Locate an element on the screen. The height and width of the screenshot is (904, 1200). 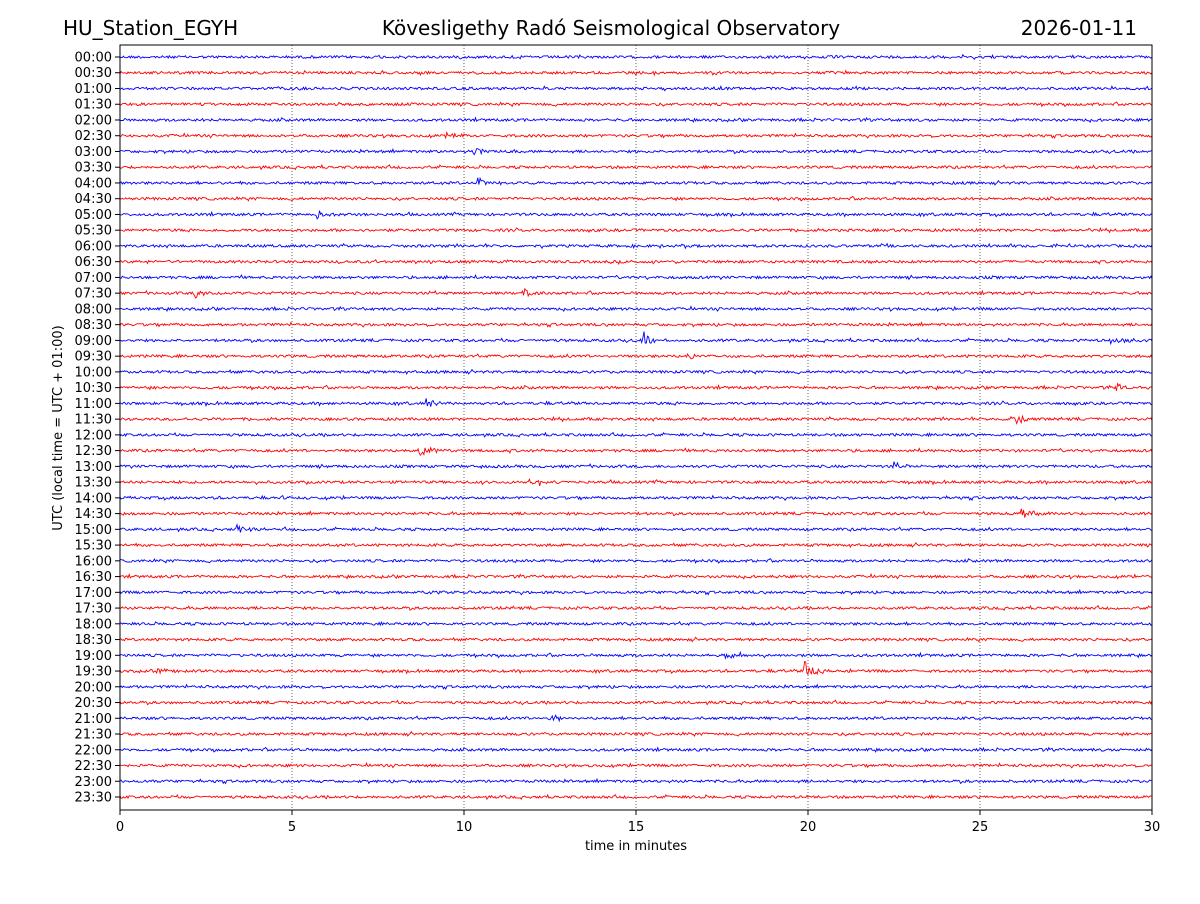
x-tick-label: 10 is located at coordinates (464, 827).